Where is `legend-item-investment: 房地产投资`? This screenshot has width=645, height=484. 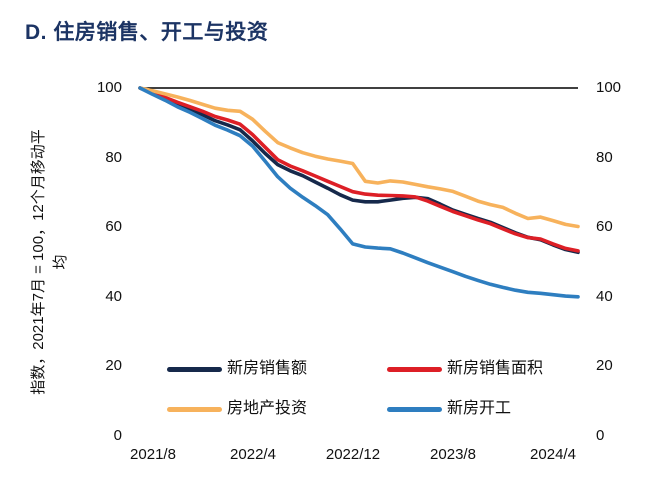 legend-item-investment: 房地产投资 is located at coordinates (237, 409).